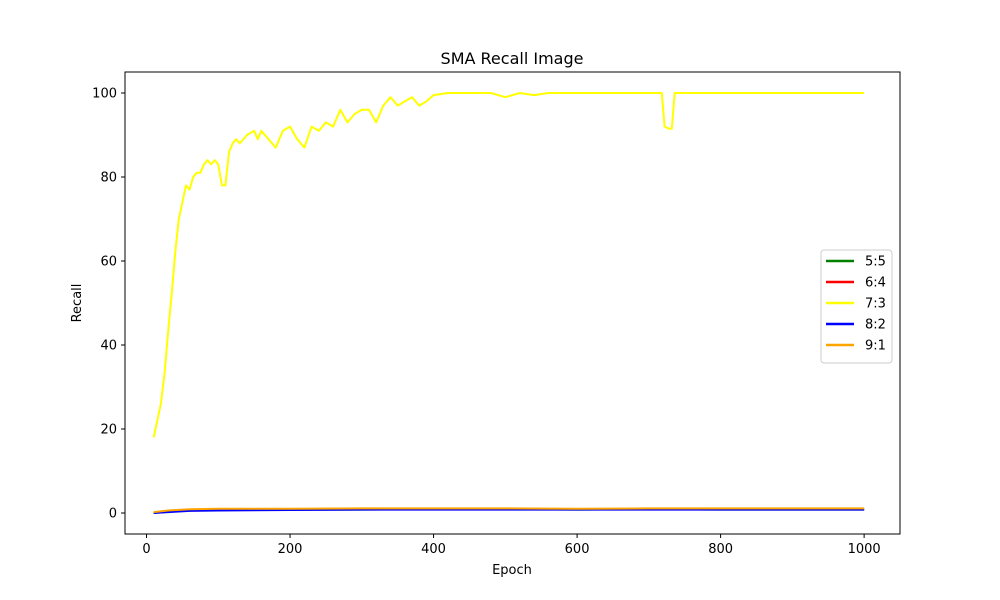  Describe the element at coordinates (511, 545) in the screenshot. I see `x-axis: 0 200 400 600 800 1000` at that location.